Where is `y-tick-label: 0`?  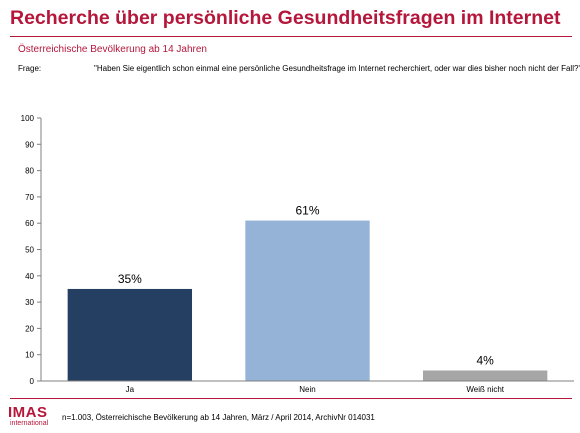 y-tick-label: 0 is located at coordinates (32, 381).